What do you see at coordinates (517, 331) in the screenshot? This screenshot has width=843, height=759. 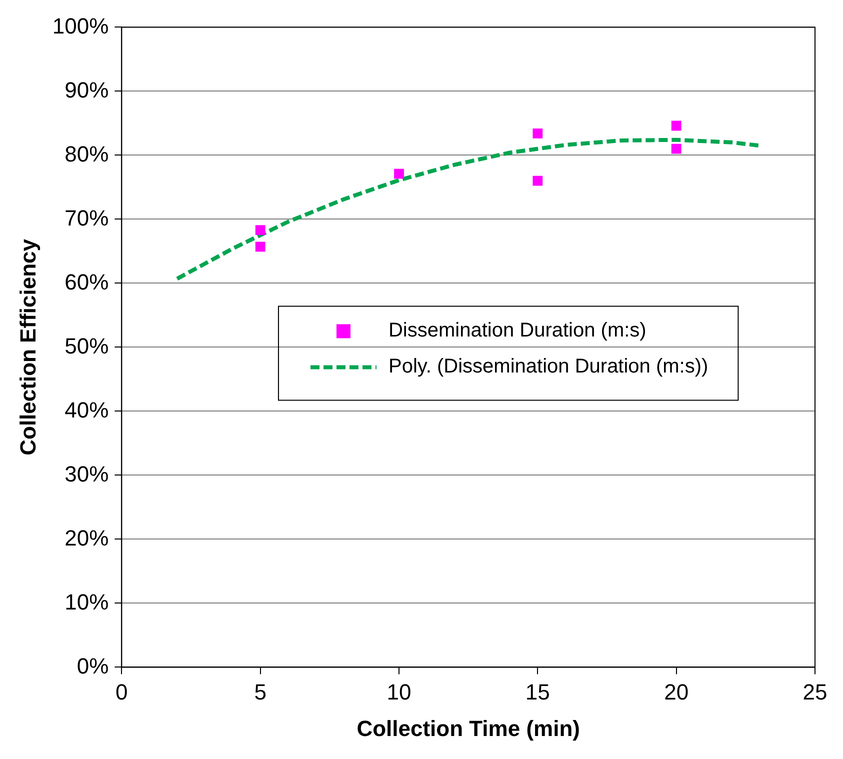 I see `legend-label: Dissemination Duration (m:s)` at bounding box center [517, 331].